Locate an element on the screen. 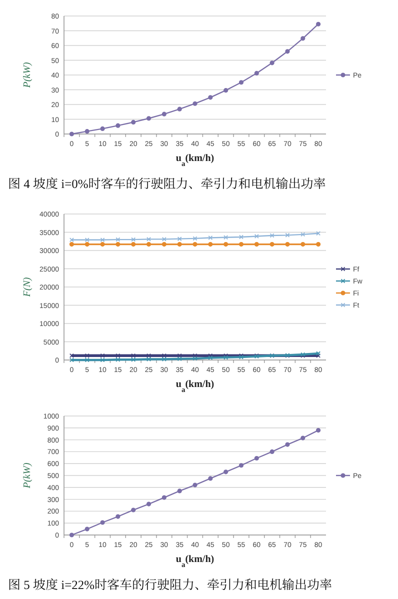 The image size is (398, 599). y-axis-title: F(N) is located at coordinates (27, 287).